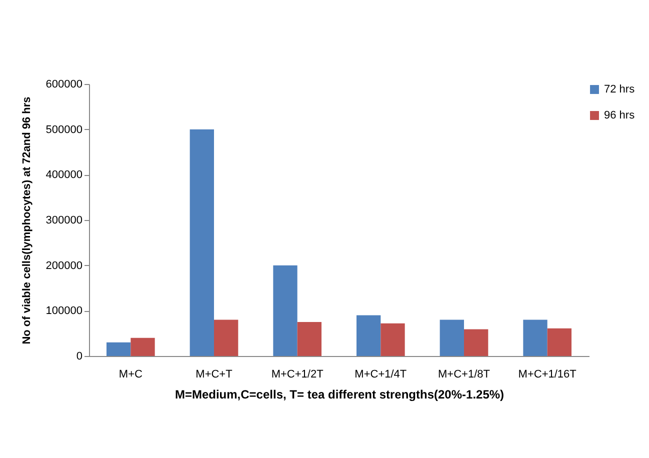  What do you see at coordinates (64, 84) in the screenshot?
I see `y-tick-label: 600000` at bounding box center [64, 84].